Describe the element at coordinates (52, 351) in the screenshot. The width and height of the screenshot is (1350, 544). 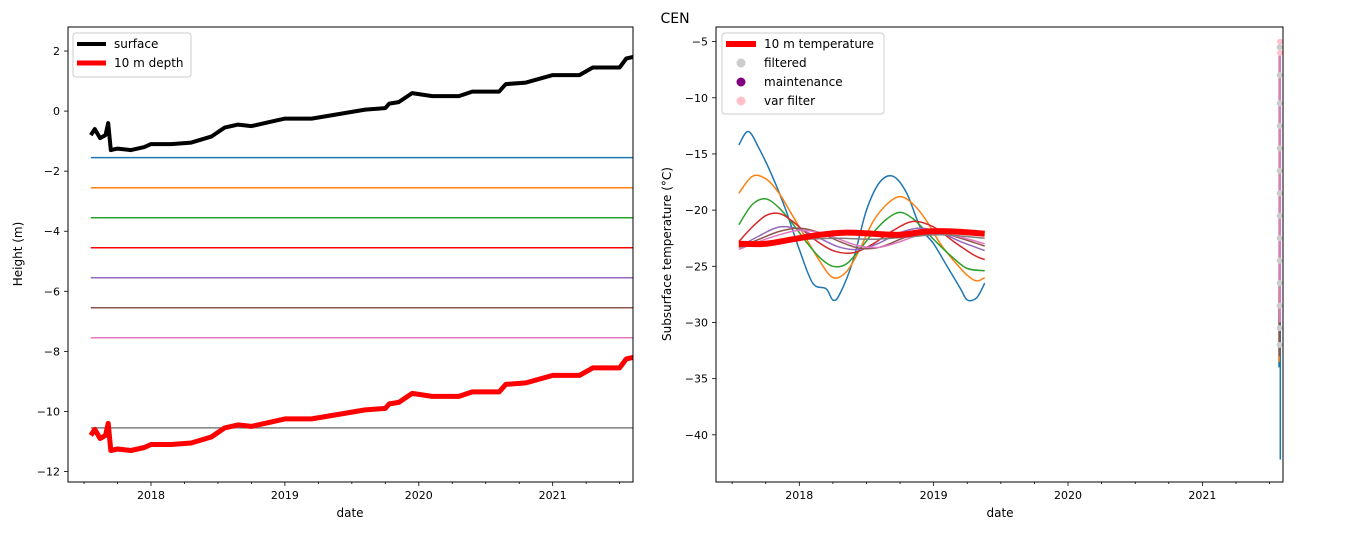
I see `y-tick-label: −8` at that location.